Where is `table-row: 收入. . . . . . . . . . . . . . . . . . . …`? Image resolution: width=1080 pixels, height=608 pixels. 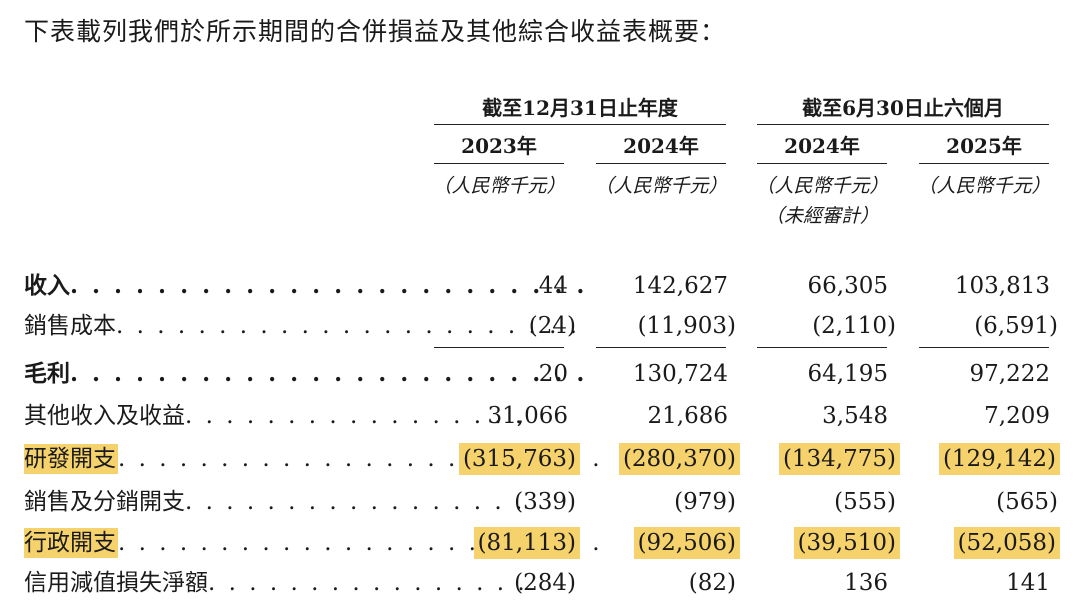
table-row: 收入. . . . . . . . . . . . . . . . . . . … is located at coordinates (540, 286).